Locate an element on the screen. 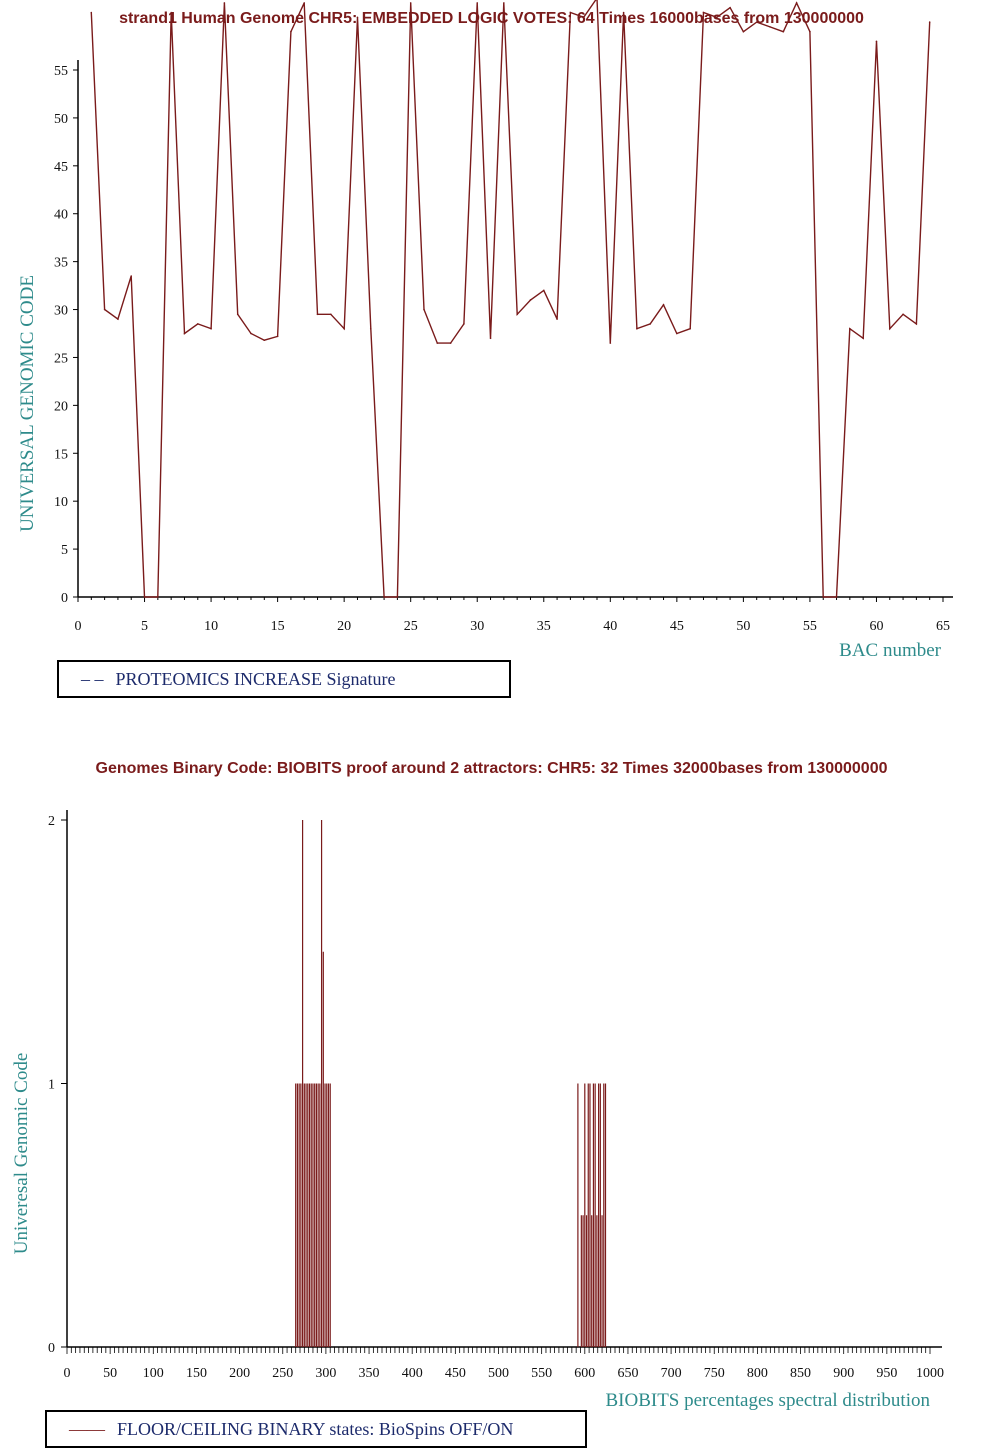 The height and width of the screenshot is (1448, 983). chart2-x-tick-label: 600 is located at coordinates (584, 1373).